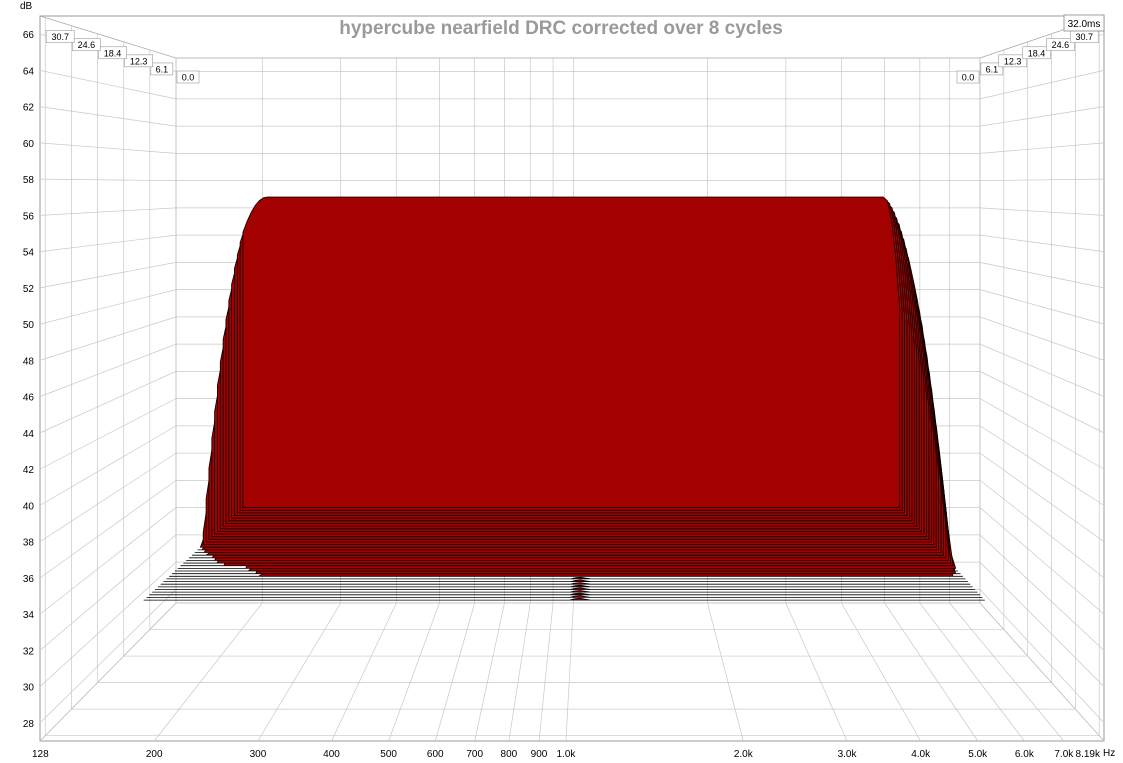 Image resolution: width=1123 pixels, height=763 pixels. I want to click on svg-text: 32.0ms, so click(1084, 24).